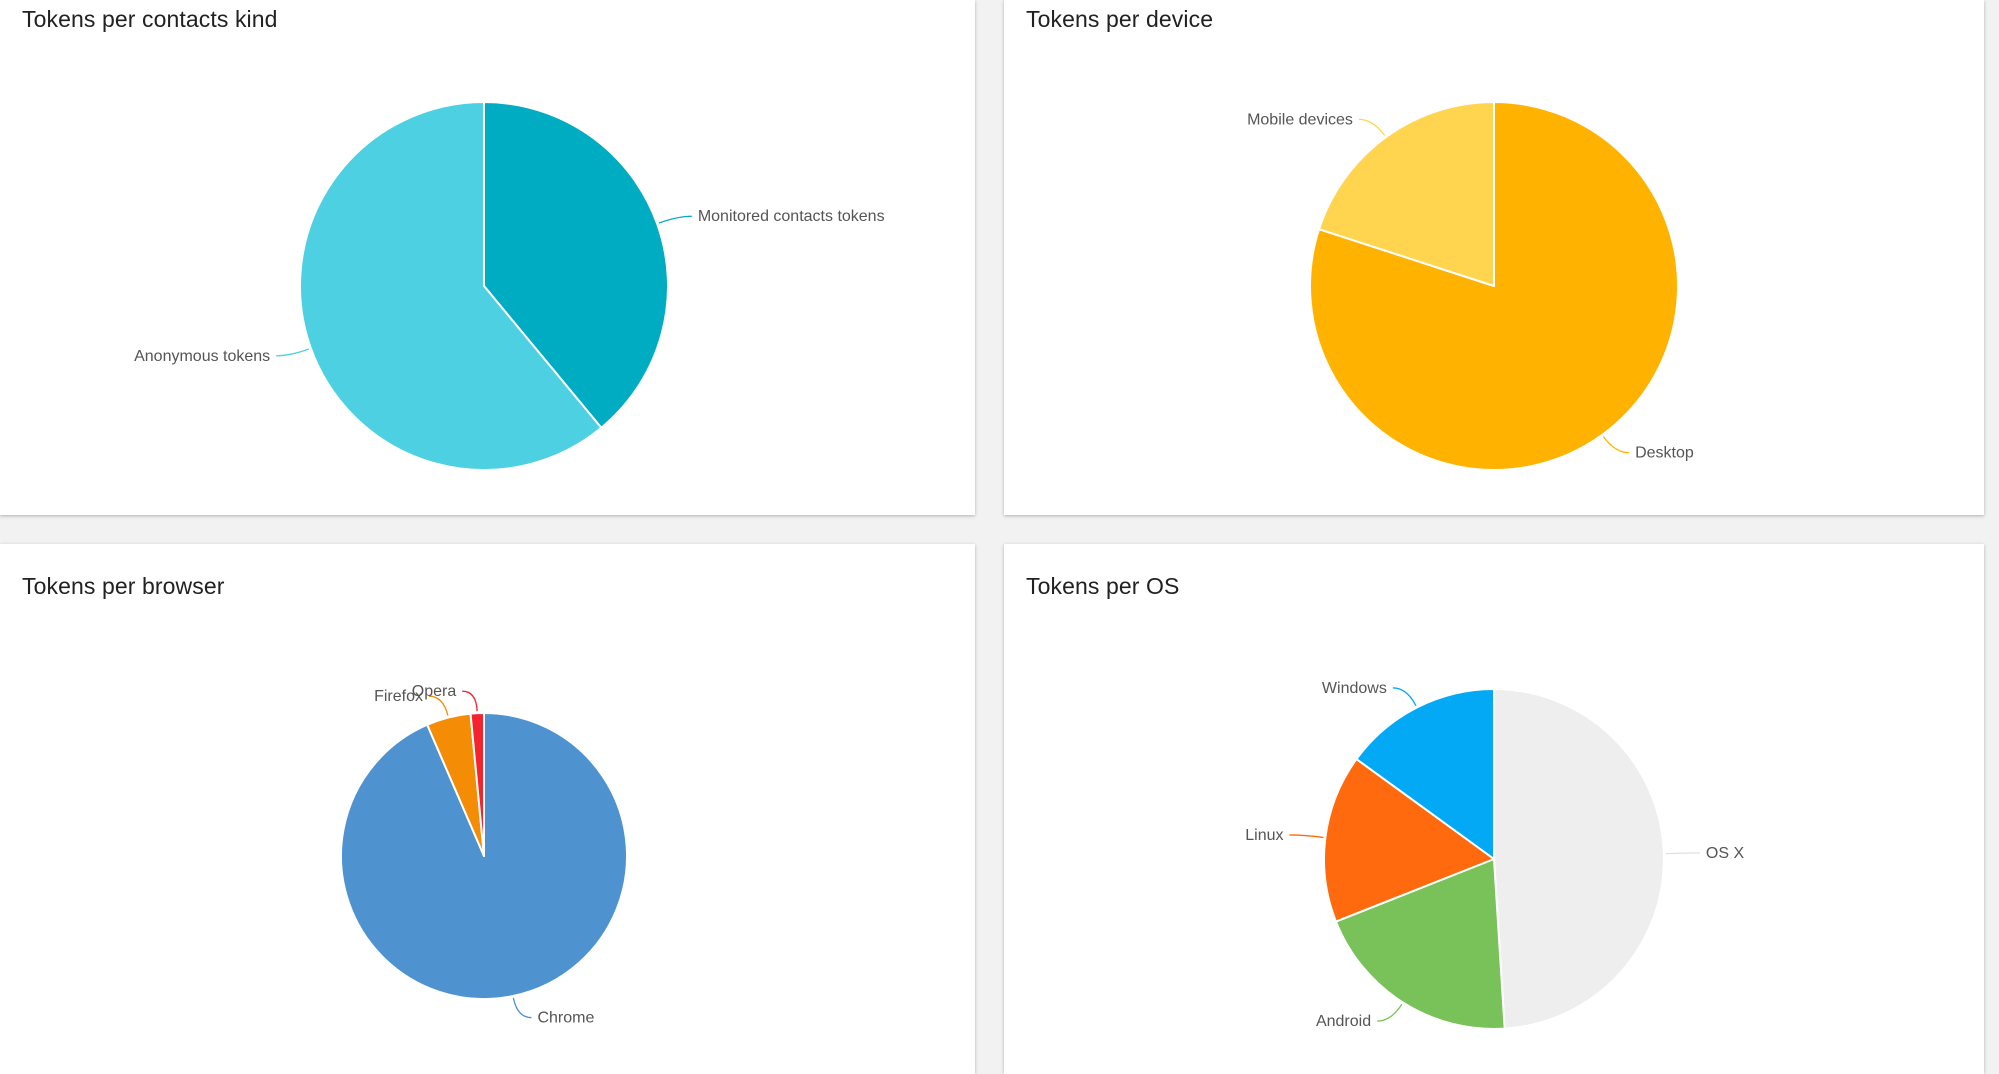 The height and width of the screenshot is (1074, 1999). Describe the element at coordinates (470, 701) in the screenshot. I see `pie-leader-line-opera` at that location.